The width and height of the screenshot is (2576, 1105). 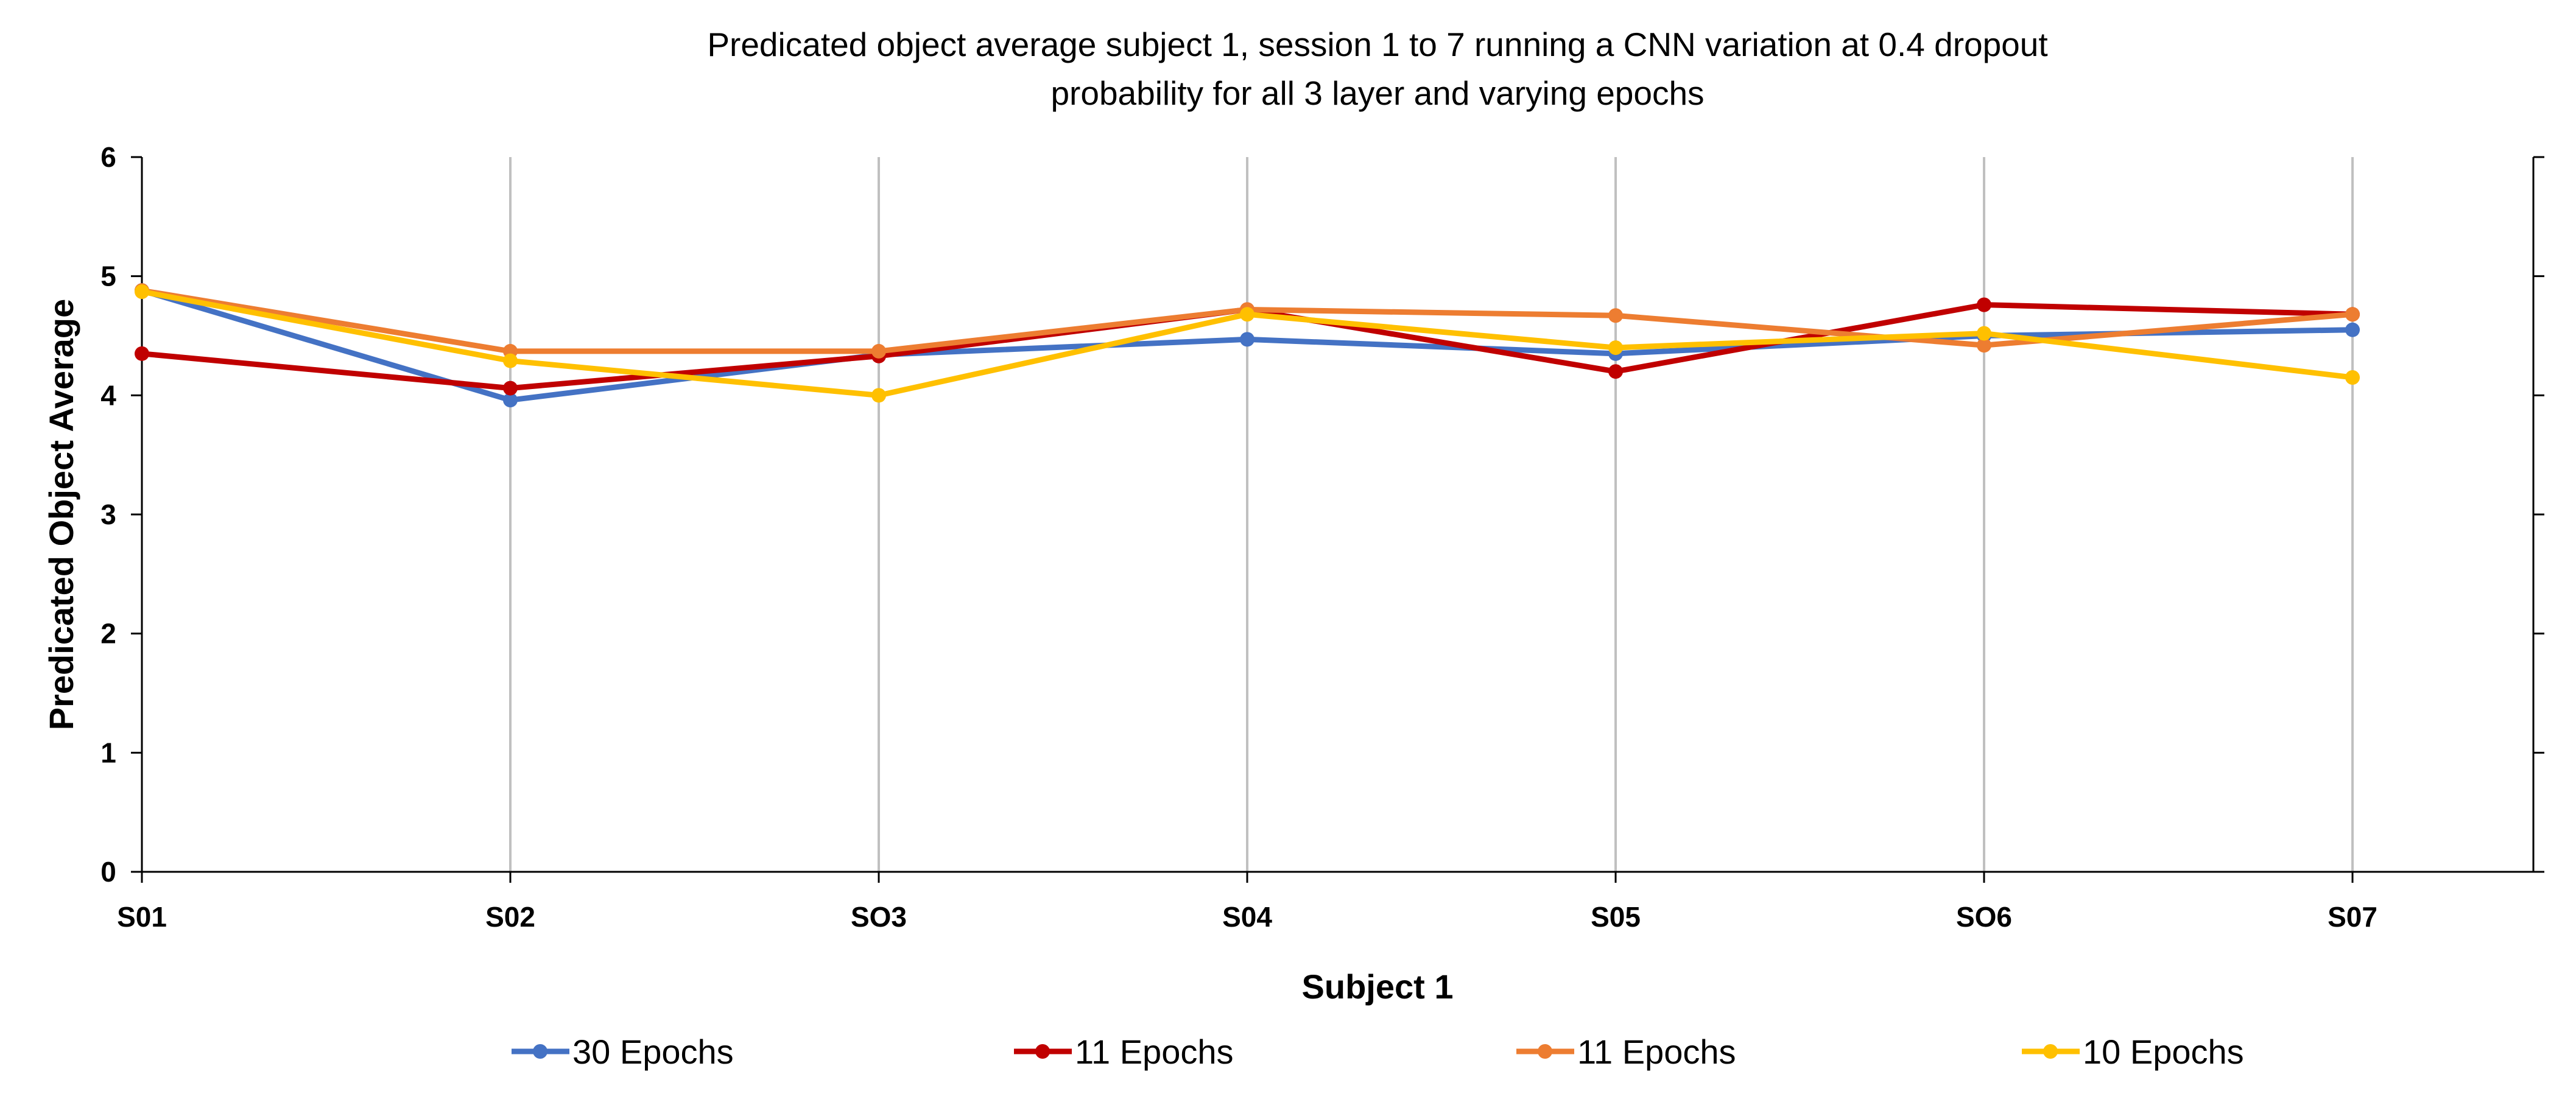 I want to click on y-tick-label: 3, so click(x=108, y=514).